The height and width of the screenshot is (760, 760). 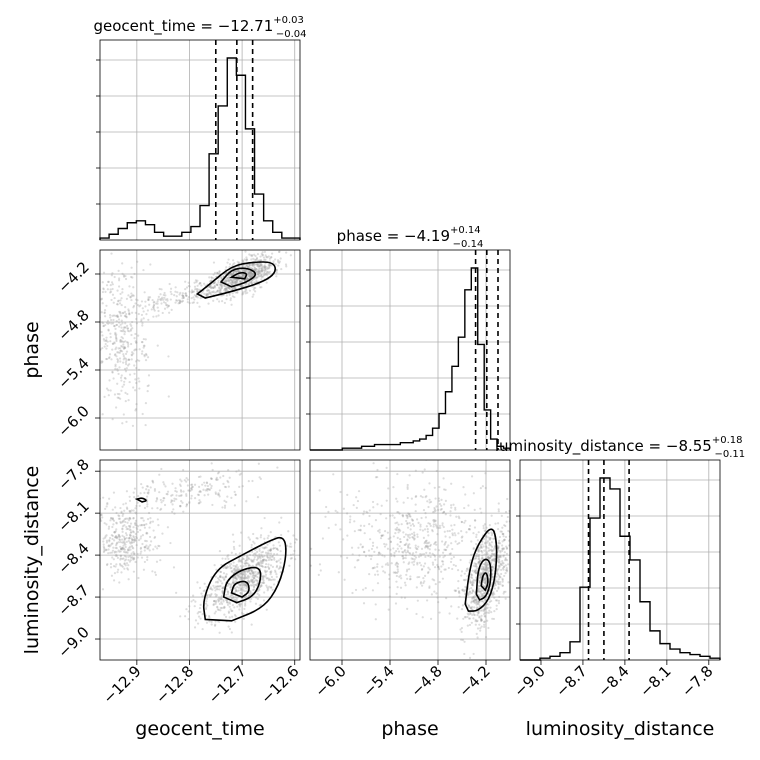 I want to click on contour-island, so click(x=140, y=500).